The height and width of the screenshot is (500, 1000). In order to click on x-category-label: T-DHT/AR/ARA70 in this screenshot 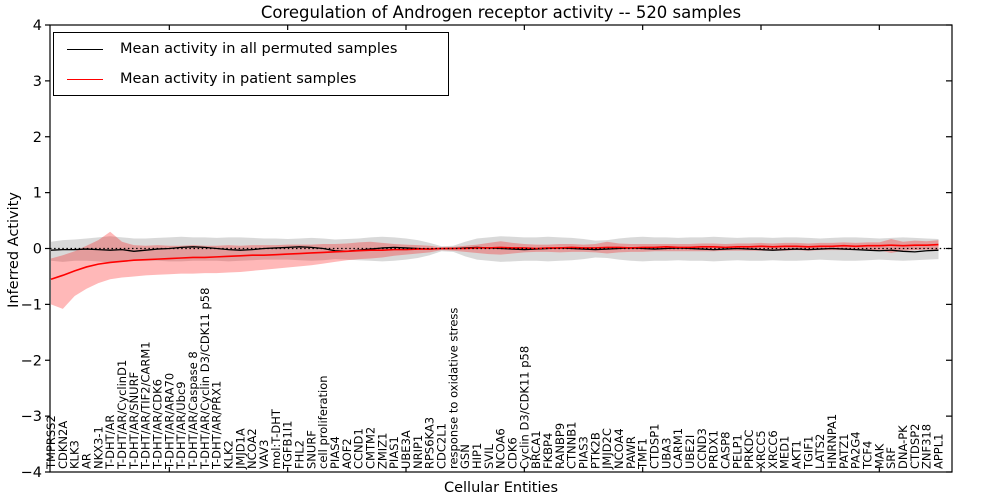, I will do `click(169, 421)`.